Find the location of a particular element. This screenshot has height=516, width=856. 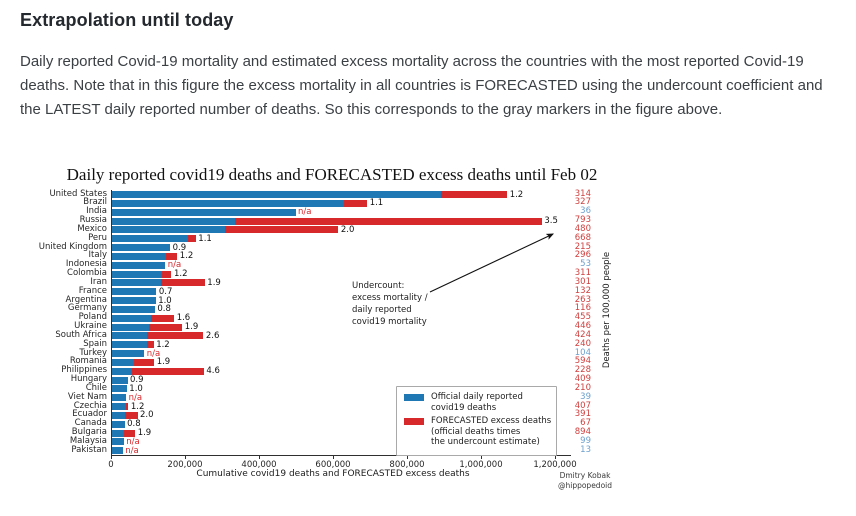

legend-swatch-official is located at coordinates (414, 397).